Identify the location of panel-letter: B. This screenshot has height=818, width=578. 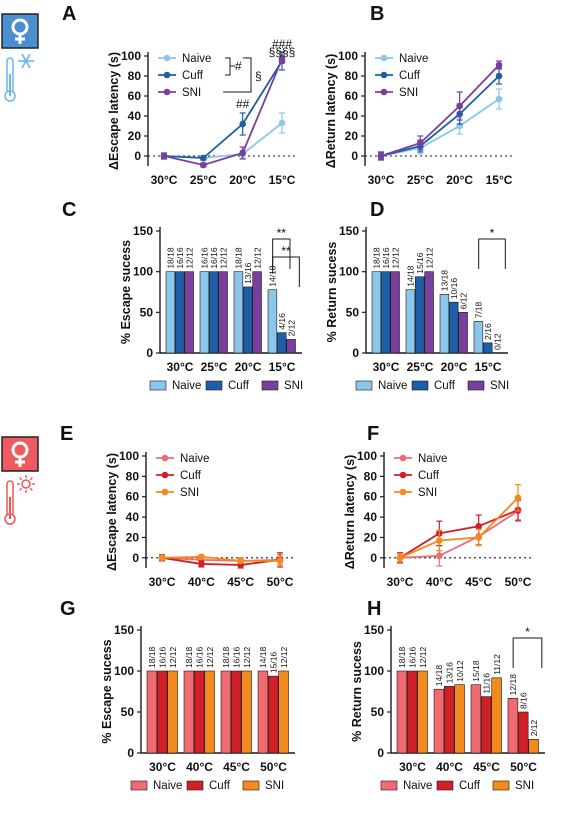
(377, 14).